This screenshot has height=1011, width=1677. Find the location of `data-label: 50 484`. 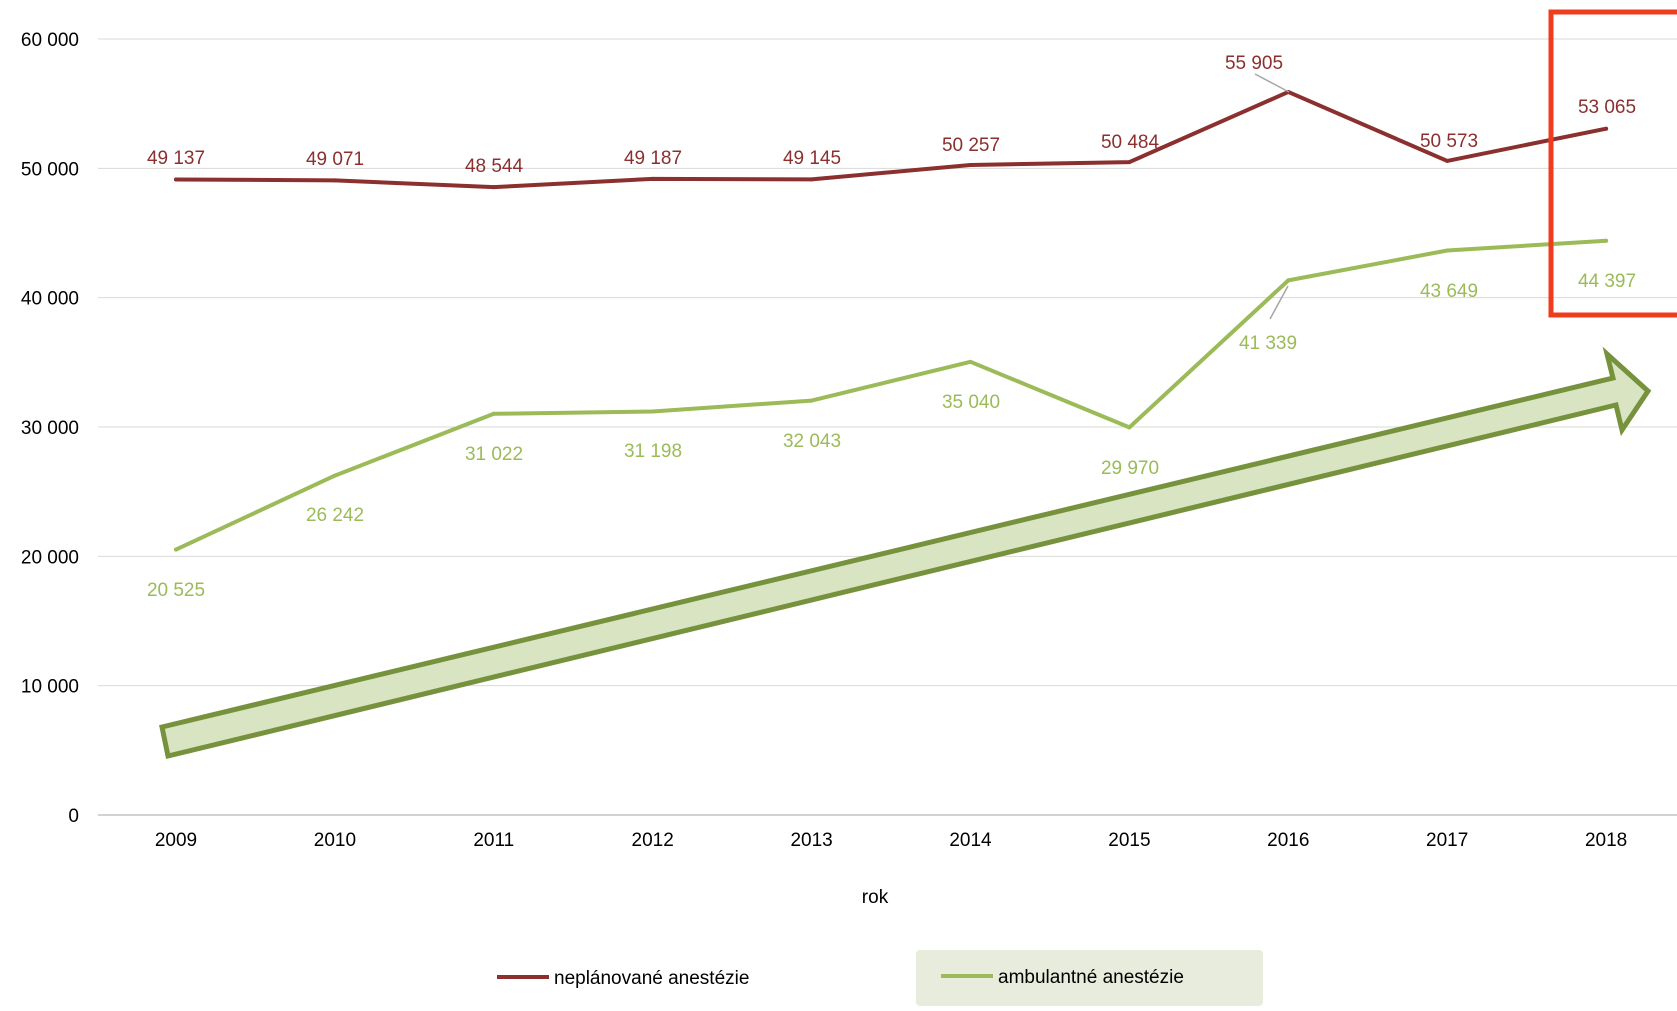

data-label: 50 484 is located at coordinates (1130, 142).